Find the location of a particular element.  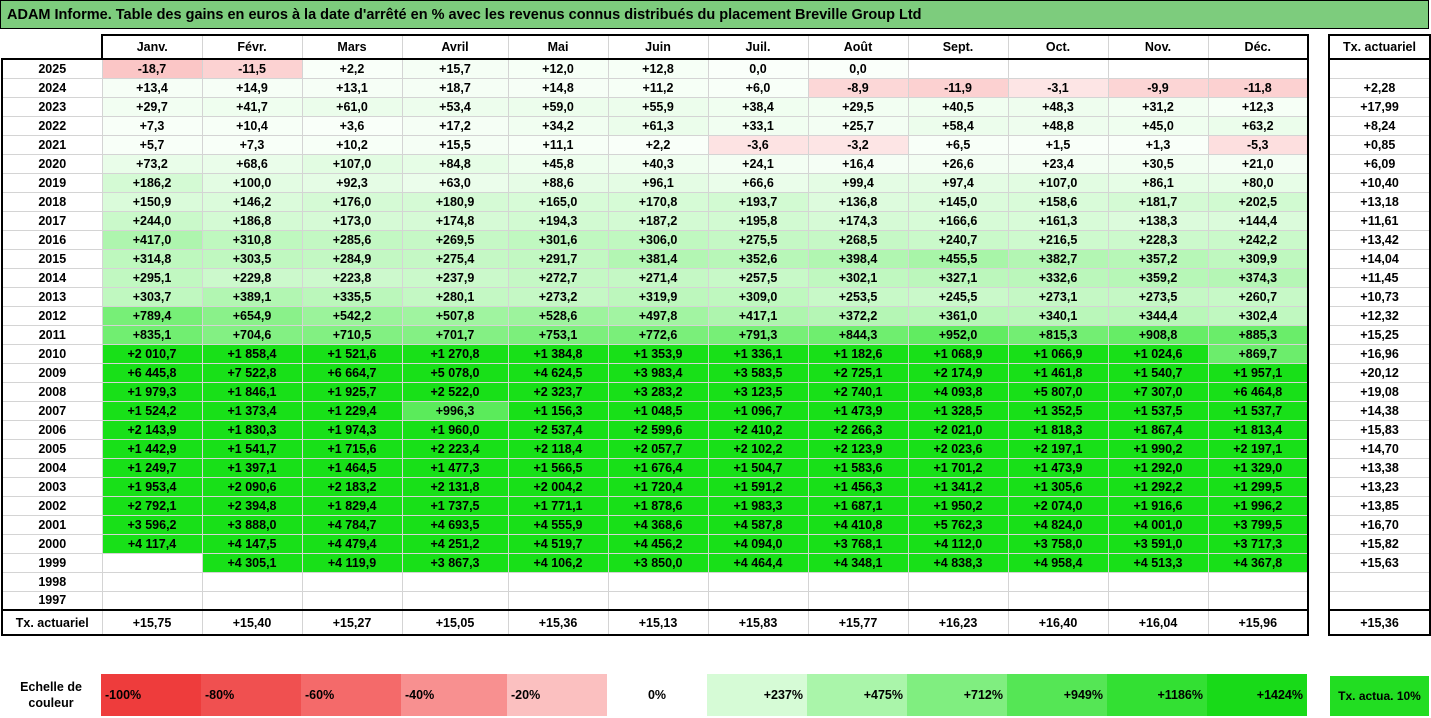

year-cell: 2009 is located at coordinates (52, 372).